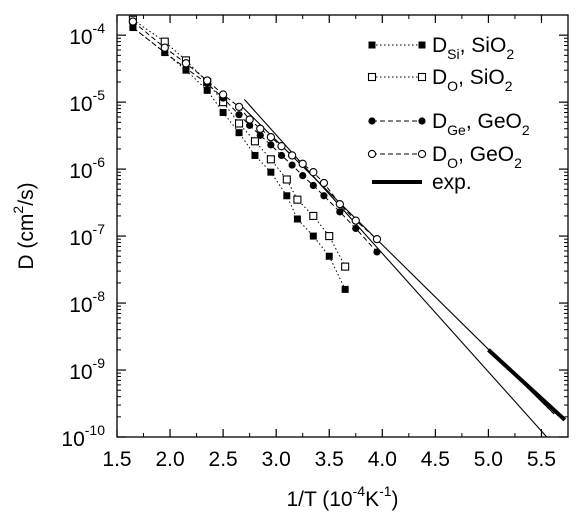 This screenshot has height=515, width=581. Describe the element at coordinates (541, 459) in the screenshot. I see `x-tick-label: 5.5` at that location.